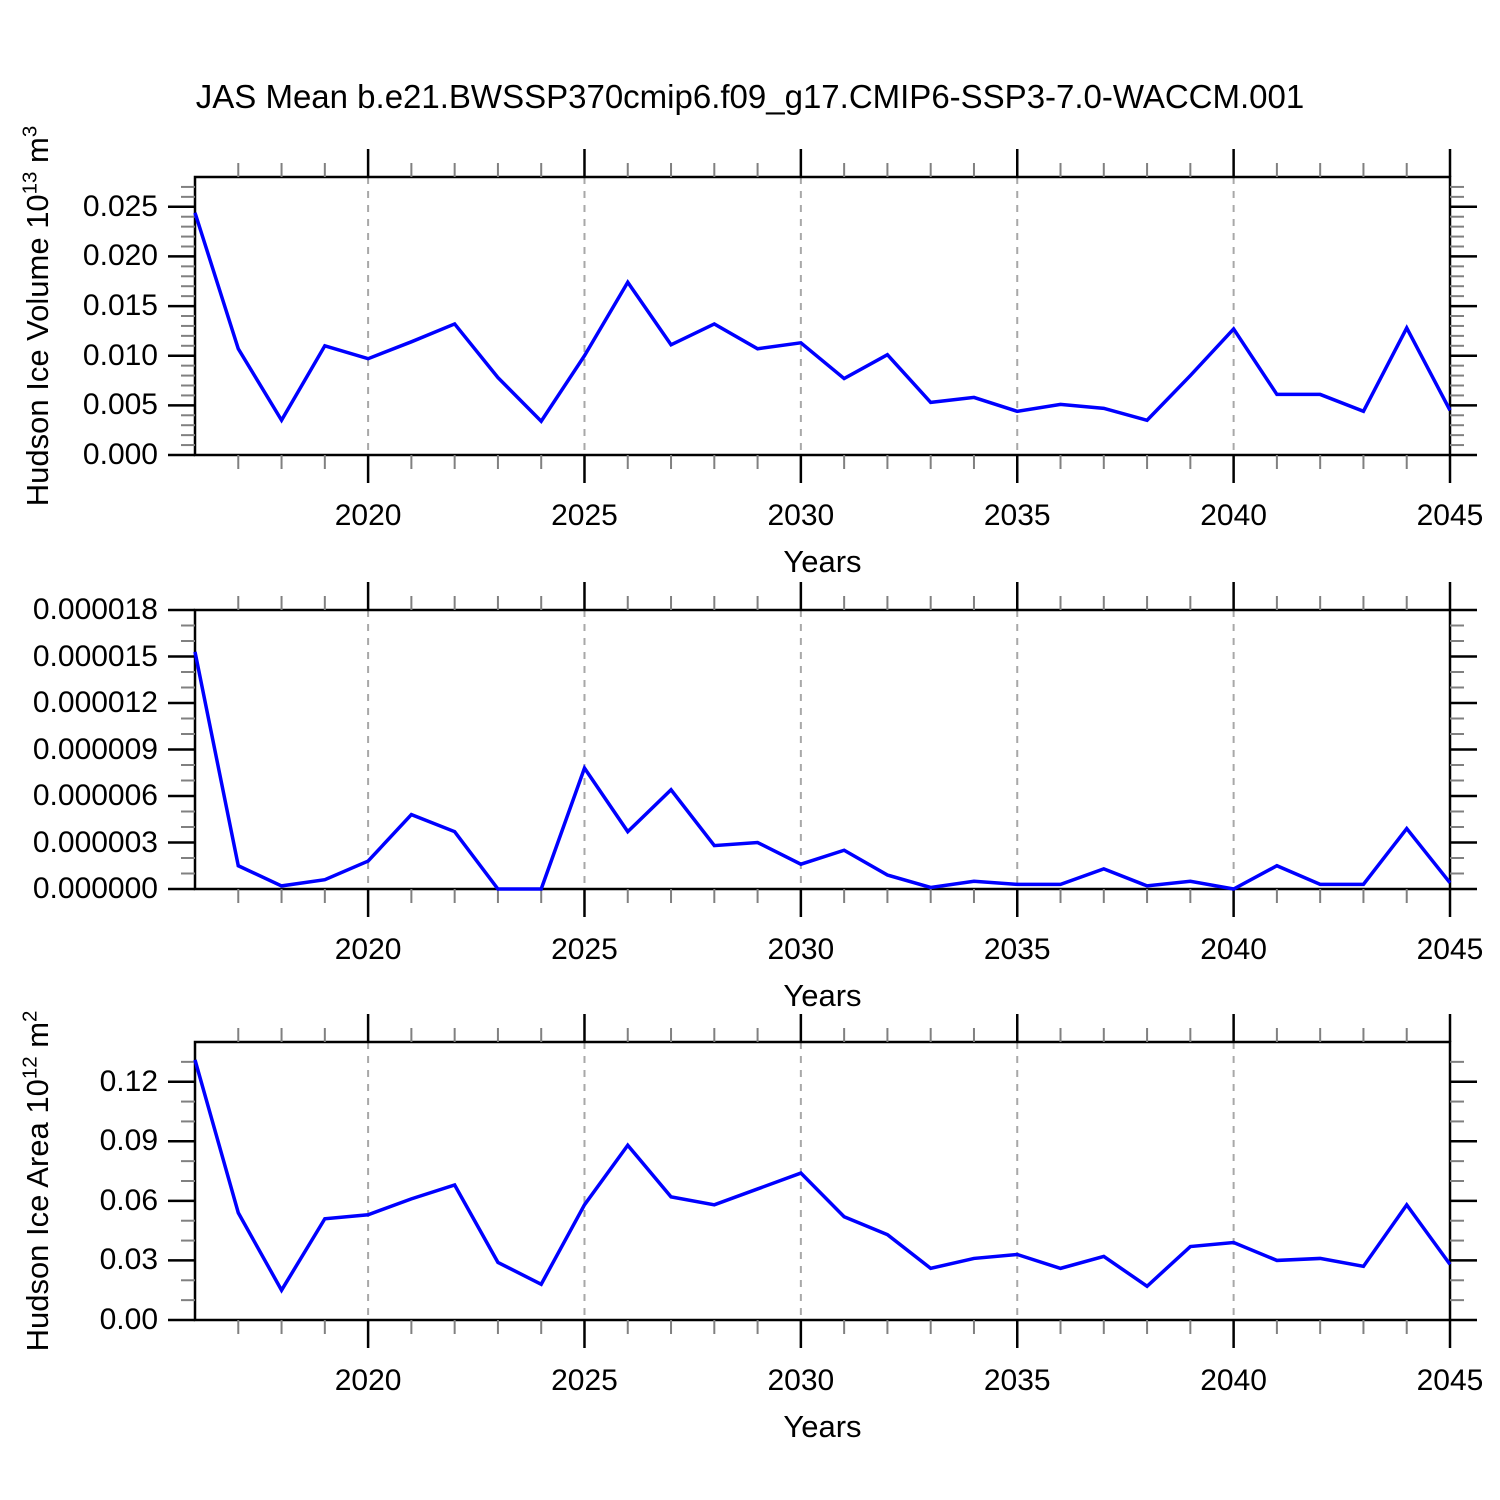  Describe the element at coordinates (37, 1215) in the screenshot. I see `y-axis-title-text: Hudson Ice Area 10` at that location.